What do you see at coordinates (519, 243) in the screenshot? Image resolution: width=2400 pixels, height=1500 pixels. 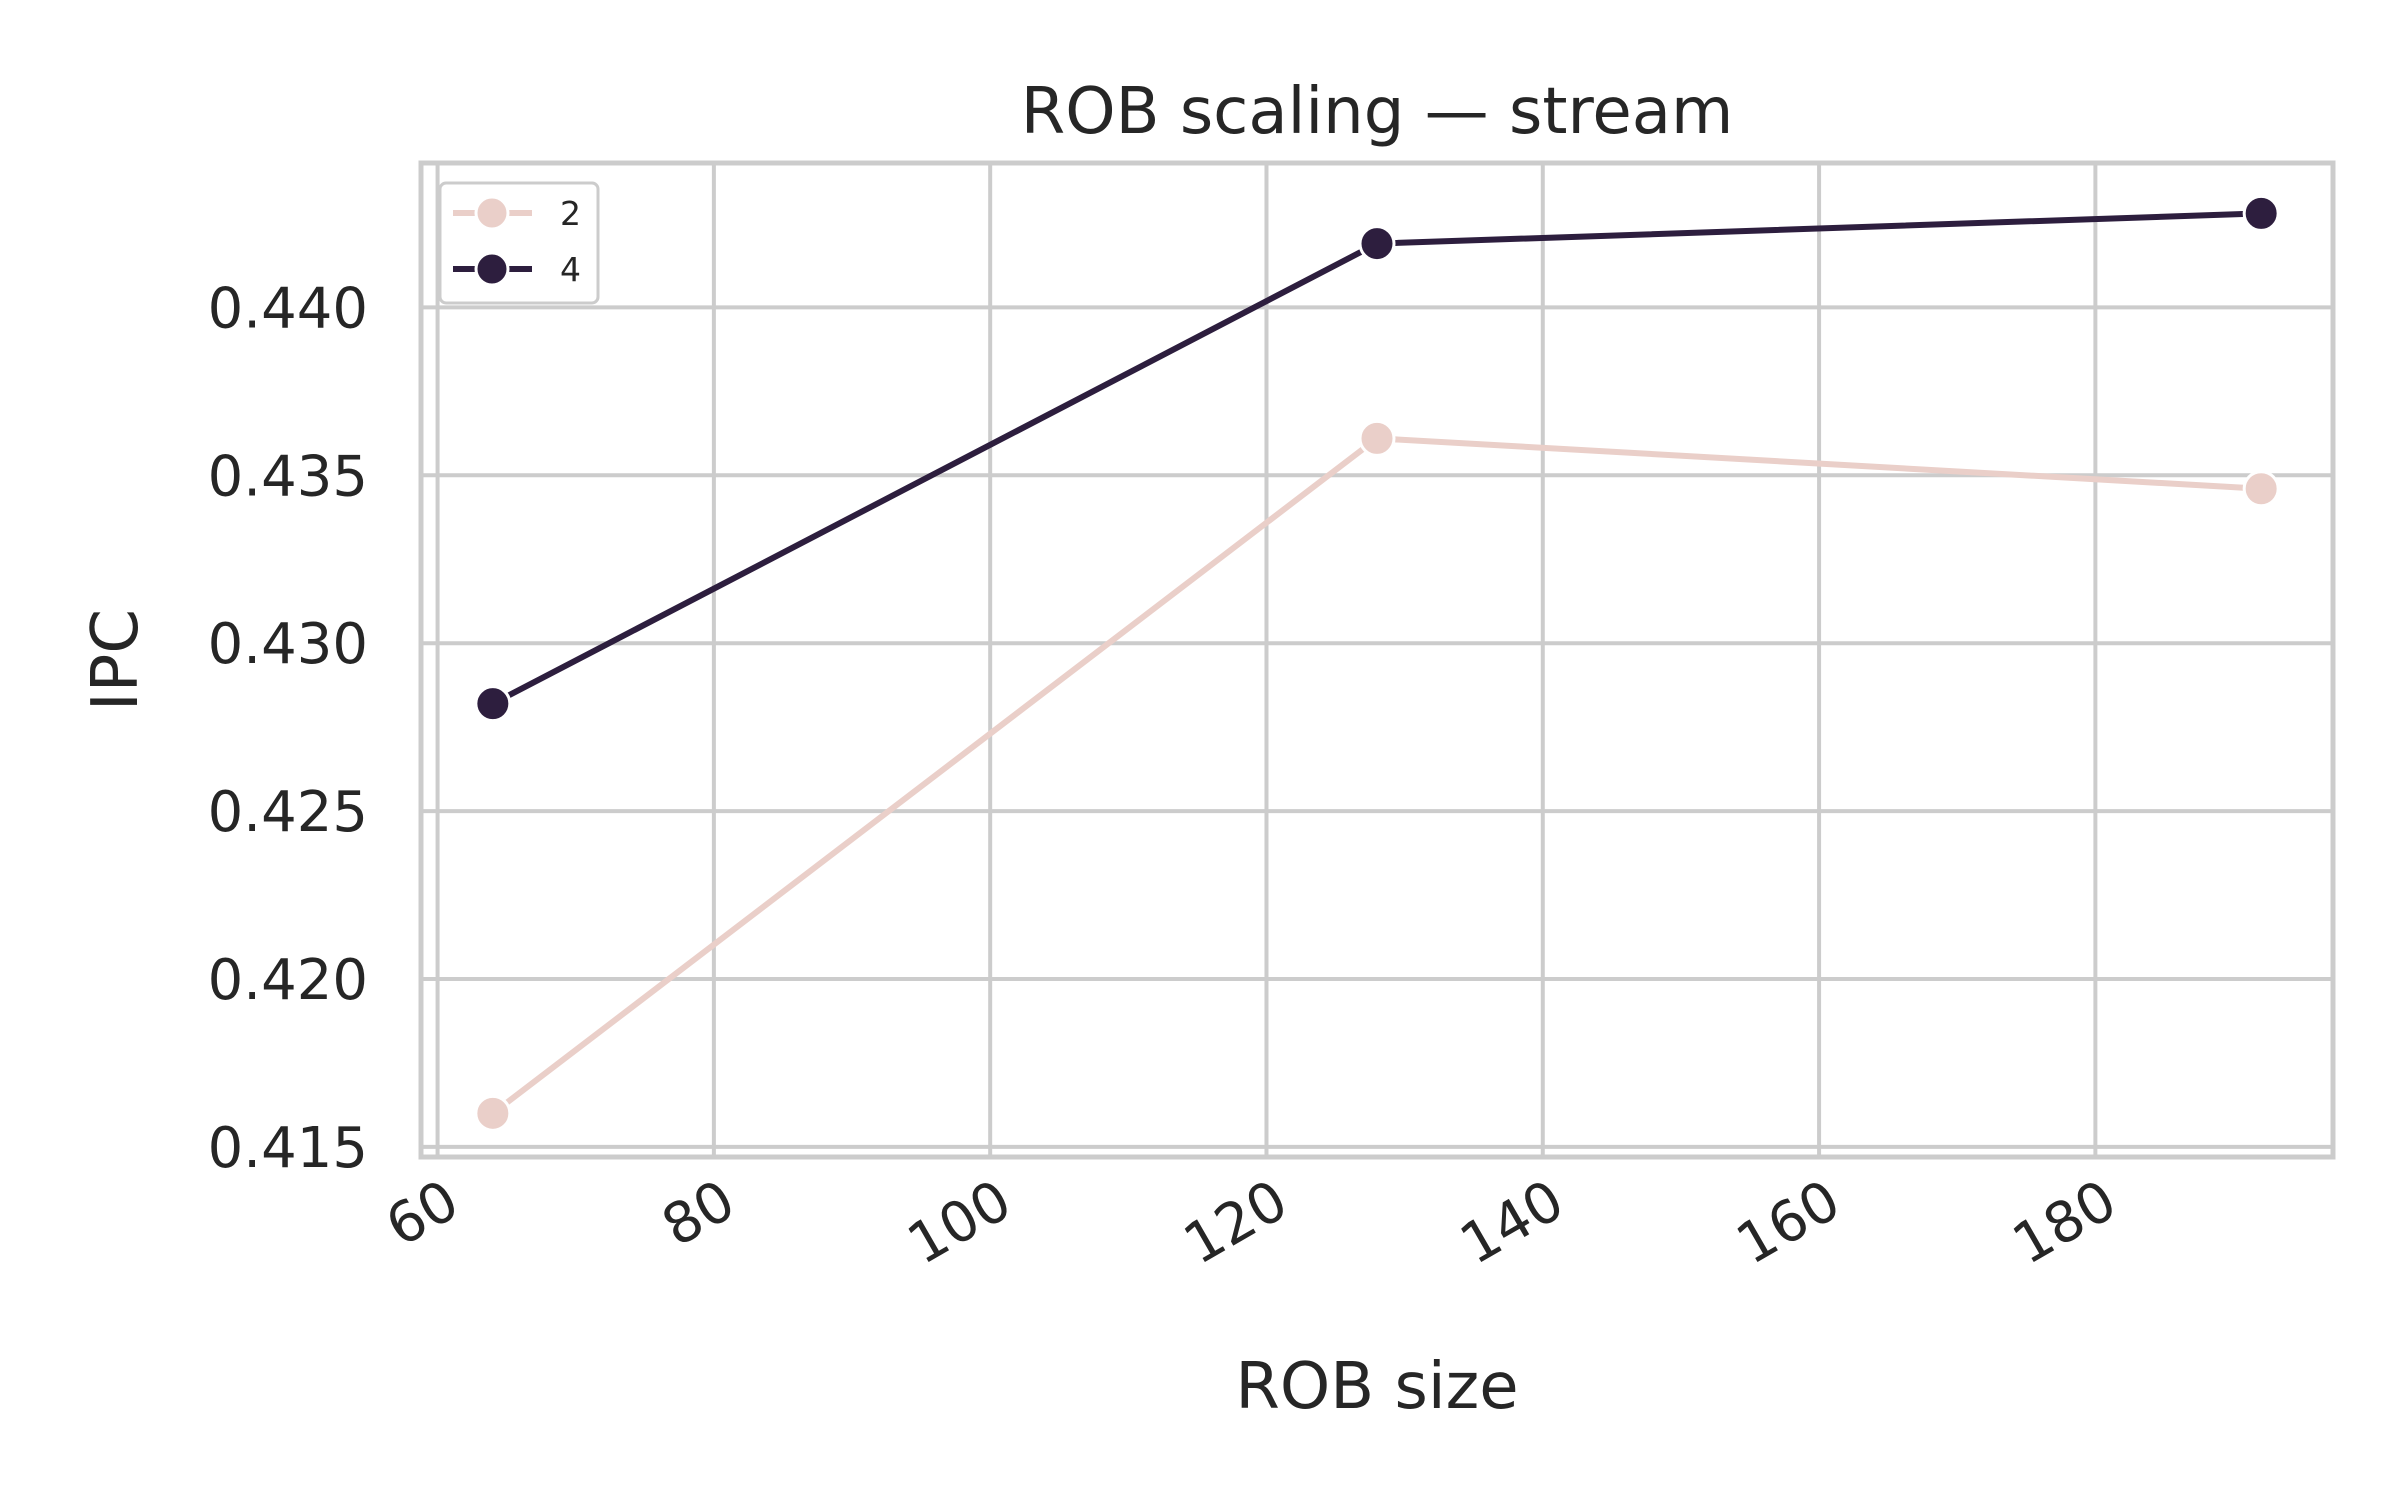 I see `legend: 24` at bounding box center [519, 243].